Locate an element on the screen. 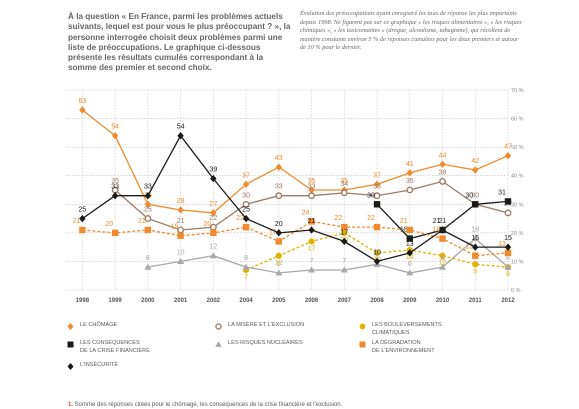 This screenshot has width=579, height=409. y-tick-label: 0 % is located at coordinates (516, 291).